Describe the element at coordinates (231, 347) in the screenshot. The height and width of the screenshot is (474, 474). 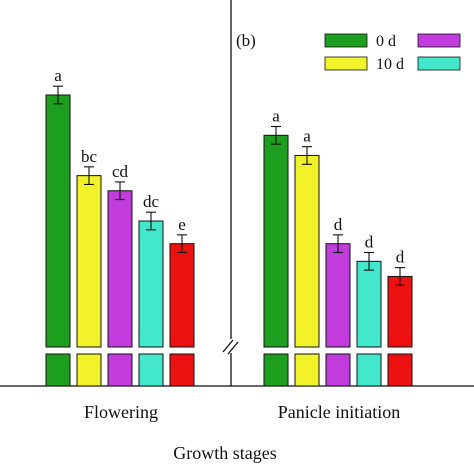
I see `axis-break-mark` at that location.